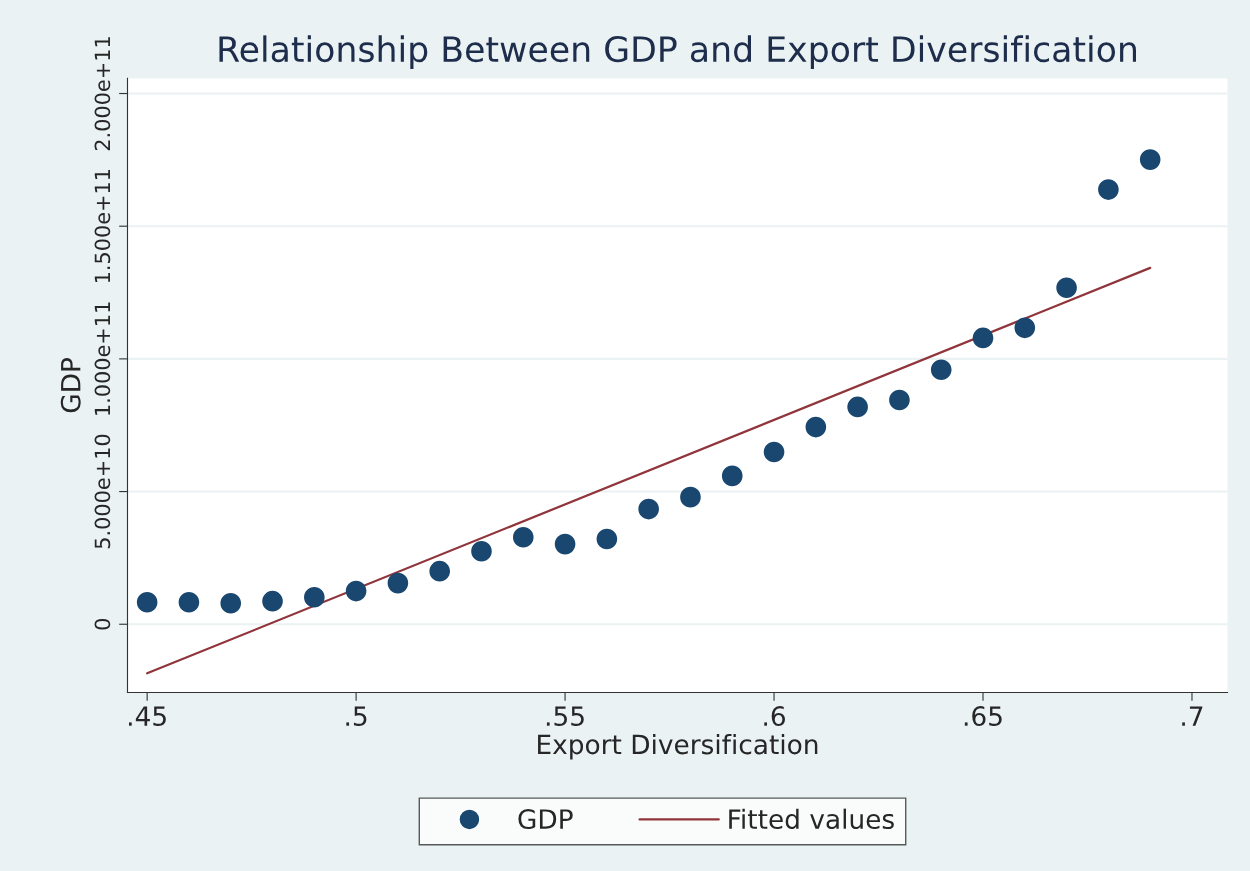  I want to click on x-tick-label: .65, so click(983, 716).